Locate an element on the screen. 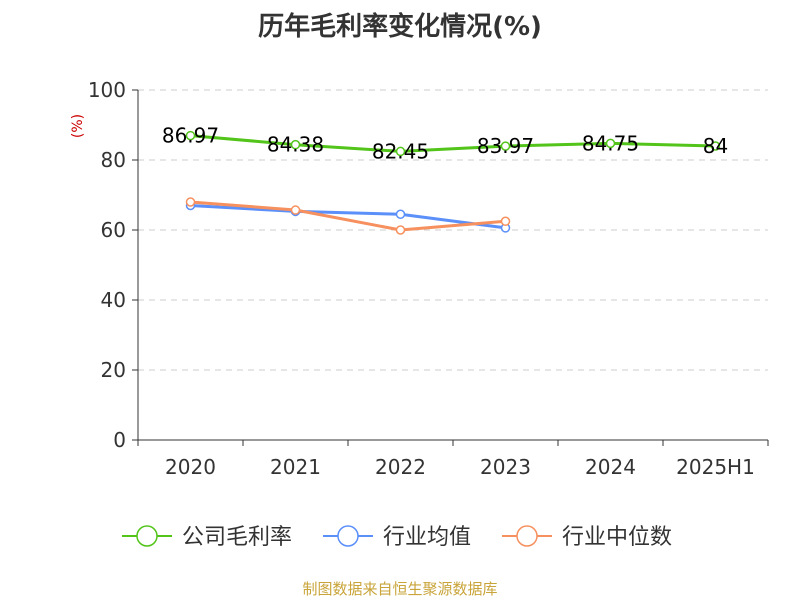 This screenshot has width=800, height=600. legend-label: 行业中位数 is located at coordinates (617, 537).